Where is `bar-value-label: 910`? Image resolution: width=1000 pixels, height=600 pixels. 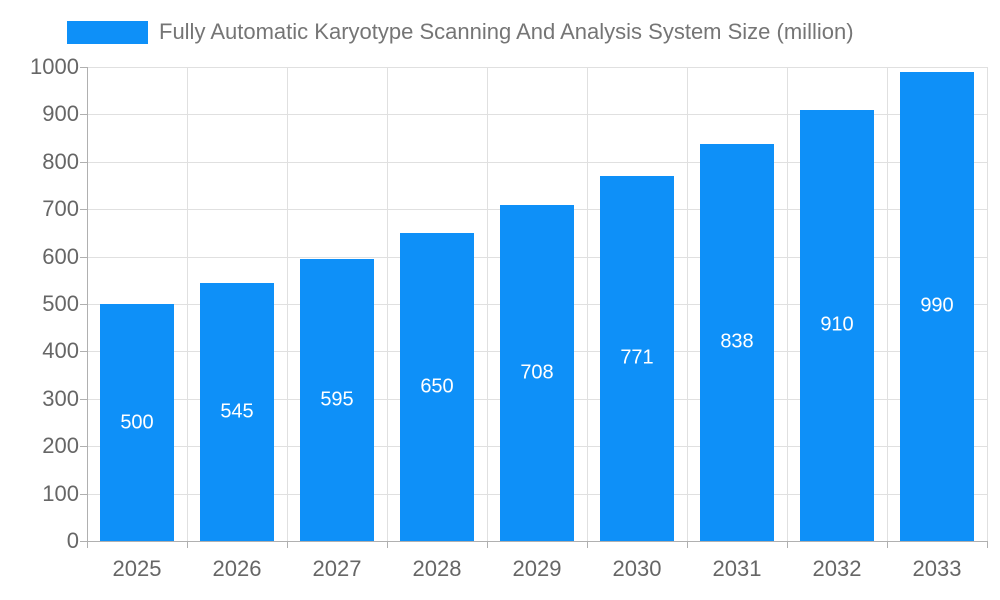
bar-value-label: 910 is located at coordinates (837, 324).